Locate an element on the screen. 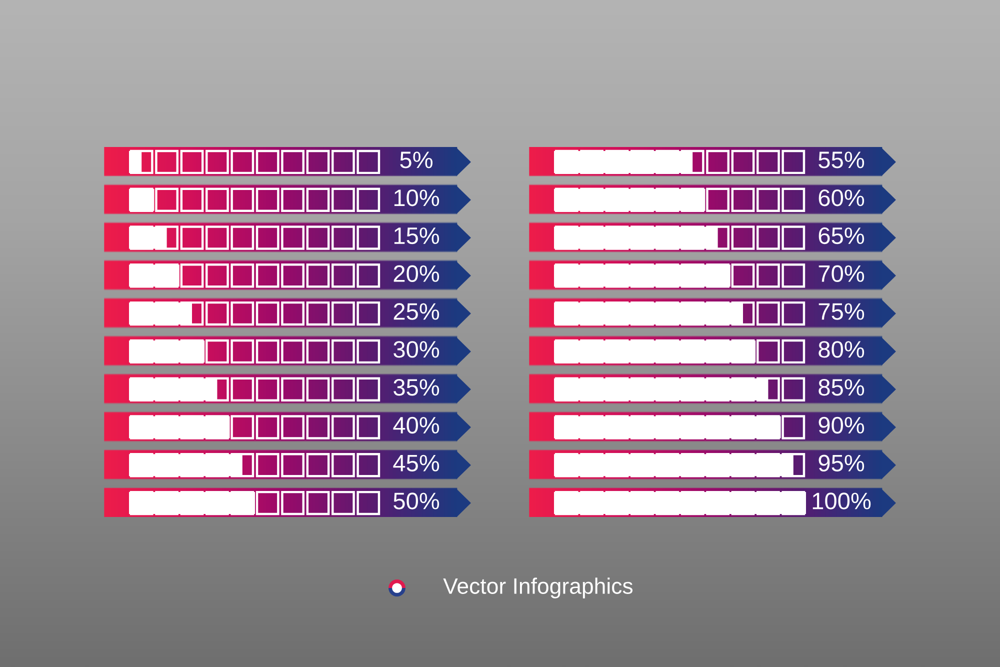 The width and height of the screenshot is (1000, 667). data-label: 75% is located at coordinates (841, 311).